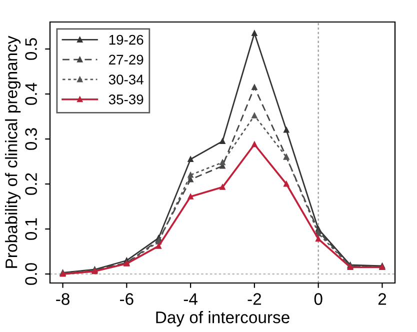 The image size is (417, 332). What do you see at coordinates (13, 152) in the screenshot?
I see `y-axis-title: Probability of clinical pregnancy` at bounding box center [13, 152].